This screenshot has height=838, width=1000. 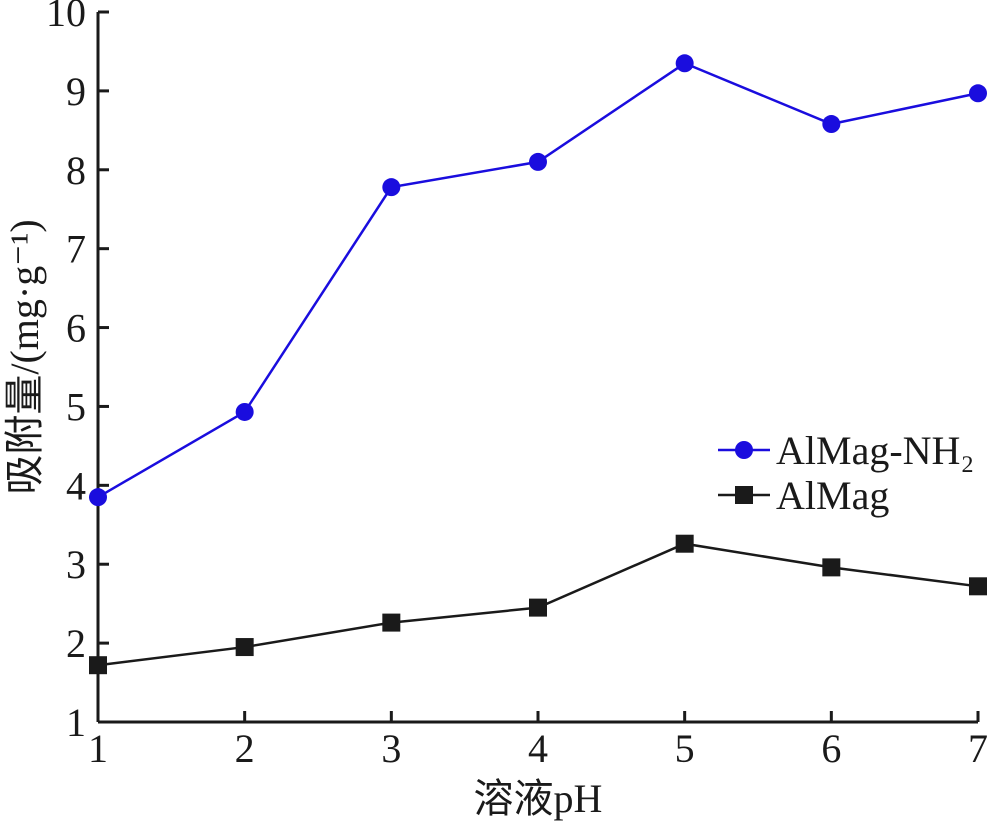 I want to click on x-tick-label: 5, so click(x=685, y=748).